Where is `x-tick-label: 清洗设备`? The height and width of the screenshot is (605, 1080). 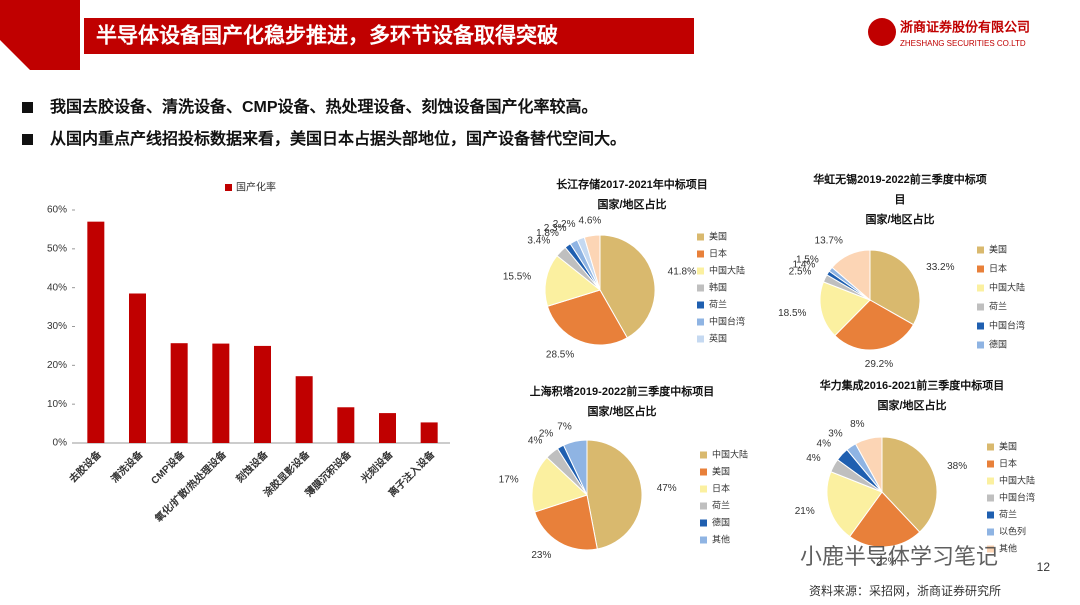
x-tick-label: 清洗设备 is located at coordinates (127, 466).